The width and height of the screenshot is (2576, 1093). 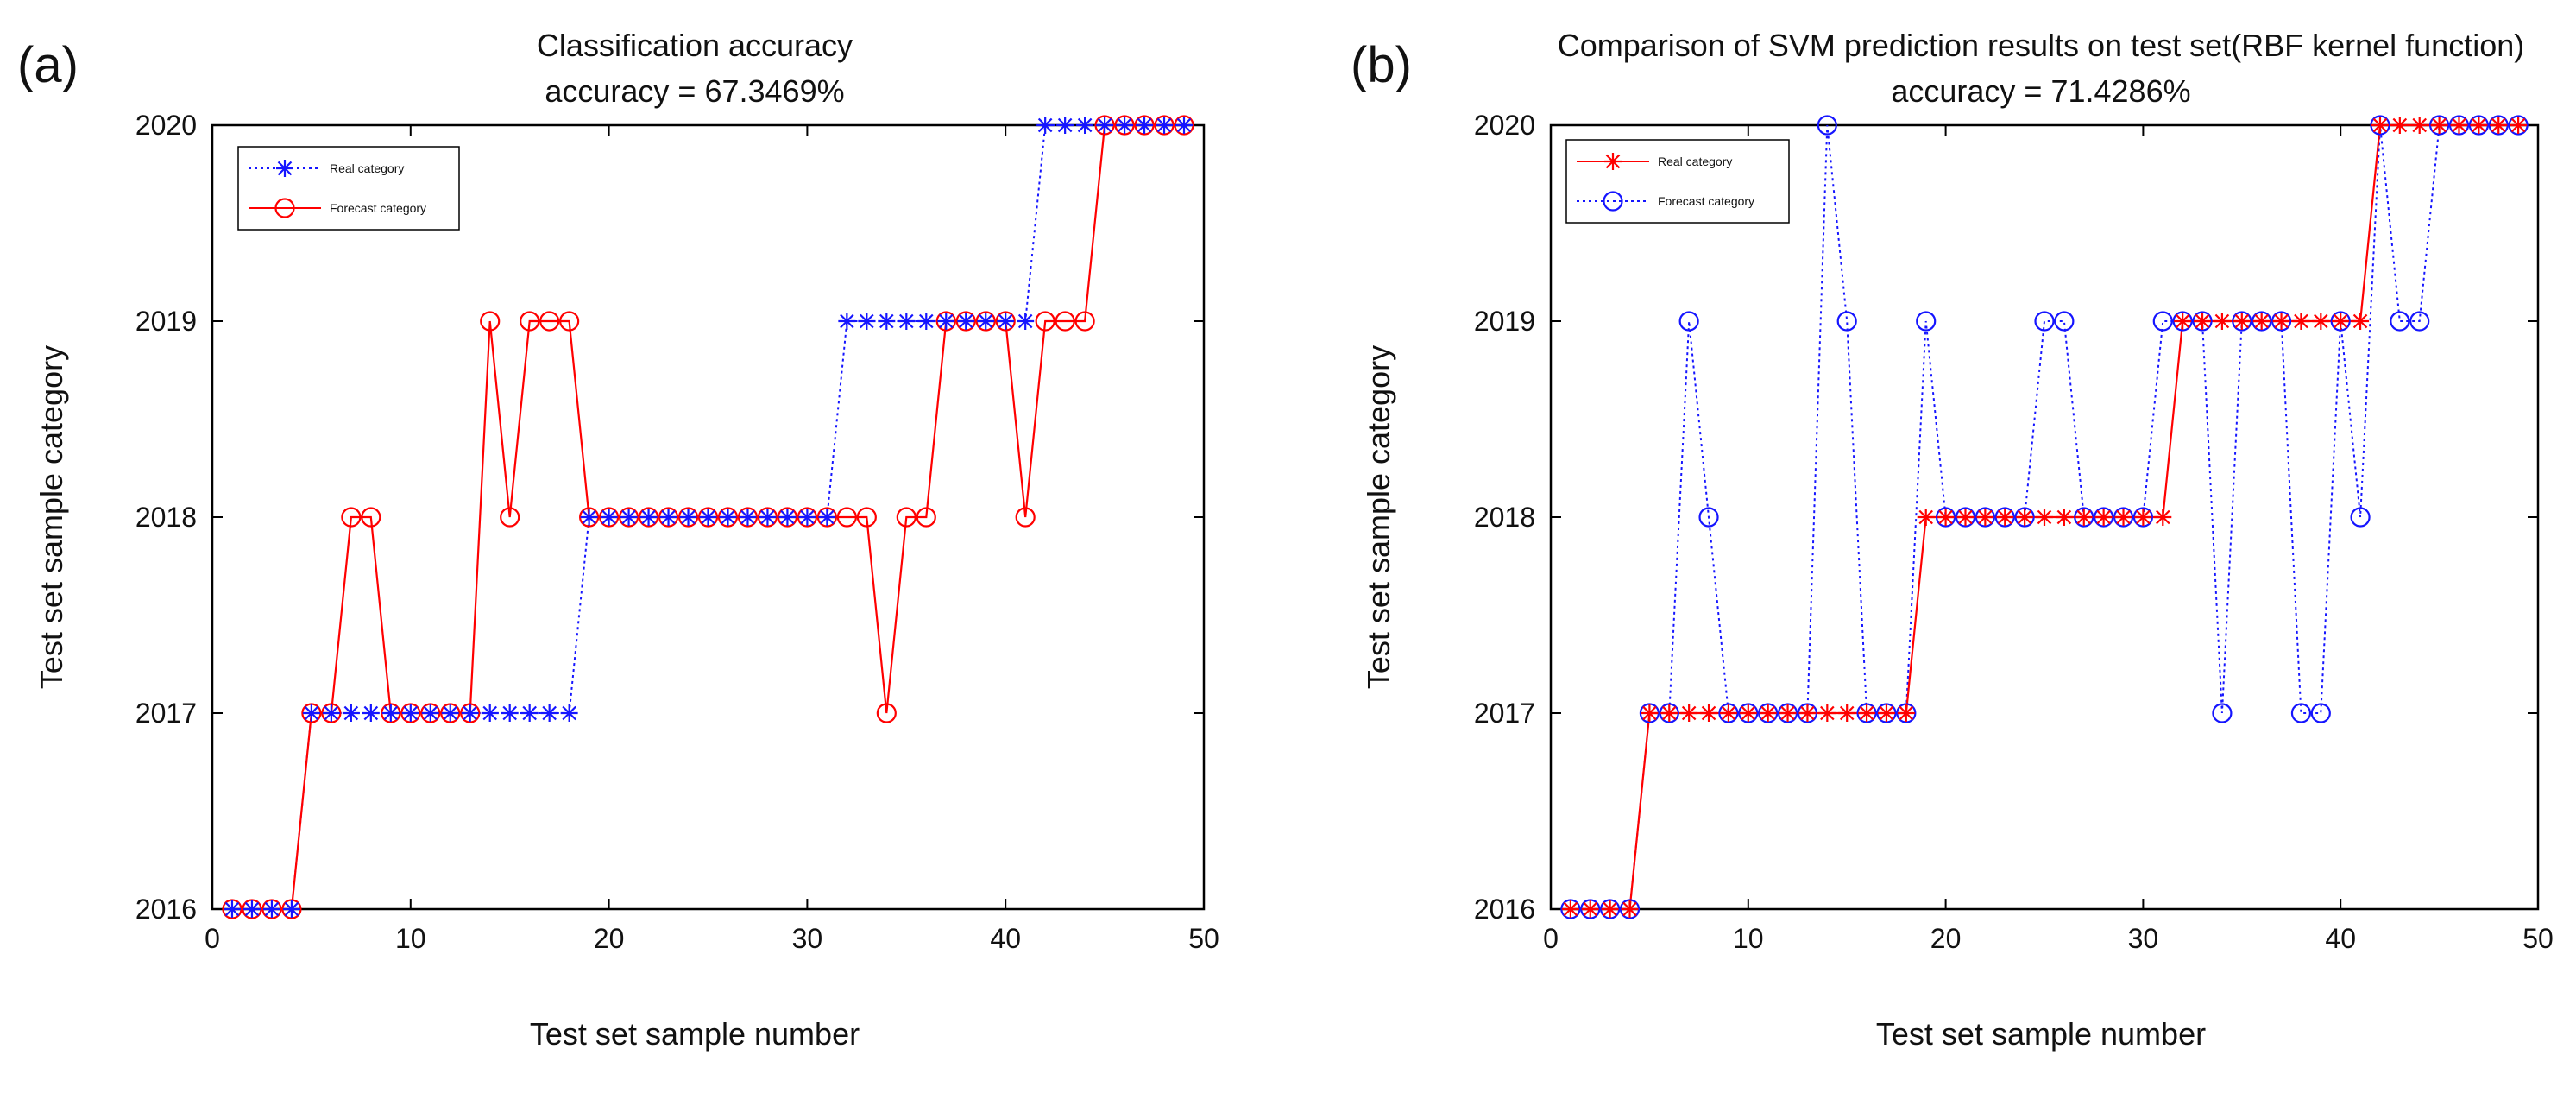 What do you see at coordinates (348, 188) in the screenshot?
I see `legend-a: Real category Forecast category` at bounding box center [348, 188].